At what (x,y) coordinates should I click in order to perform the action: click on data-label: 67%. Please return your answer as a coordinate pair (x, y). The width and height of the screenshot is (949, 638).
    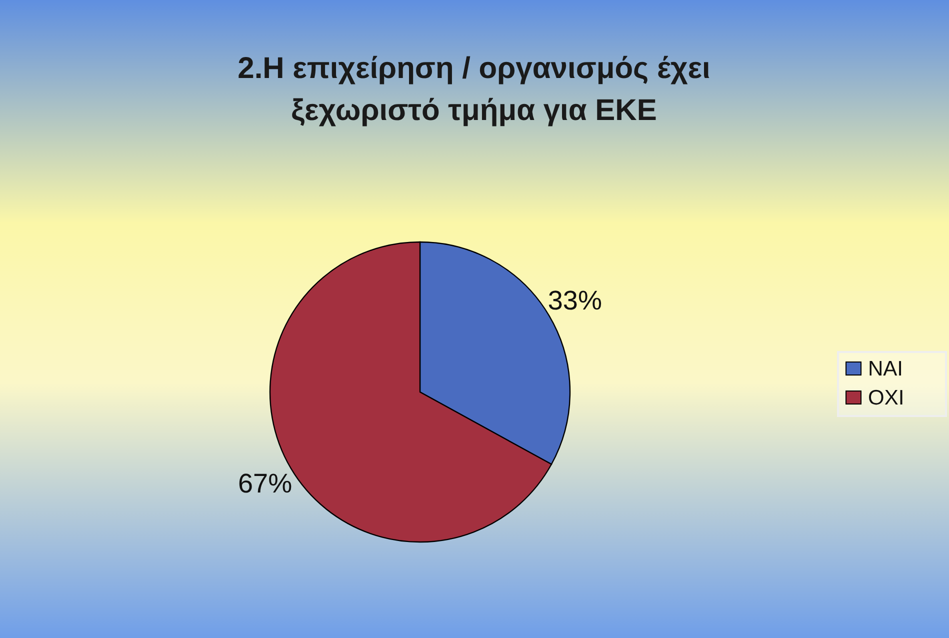
    Looking at the image, I should click on (265, 483).